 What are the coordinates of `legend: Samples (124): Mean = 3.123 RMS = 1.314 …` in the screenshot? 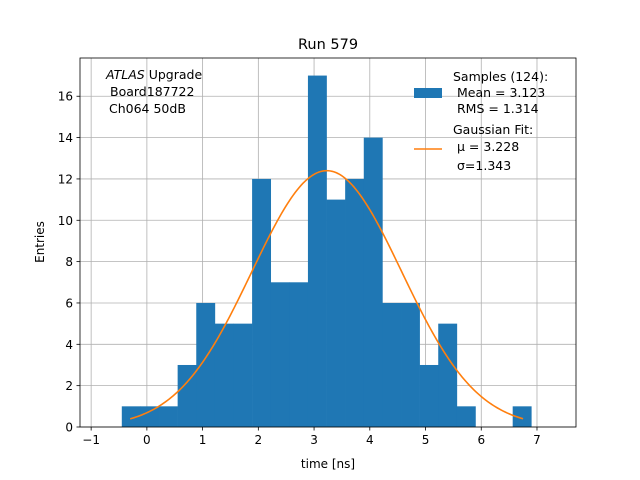 It's located at (481, 121).